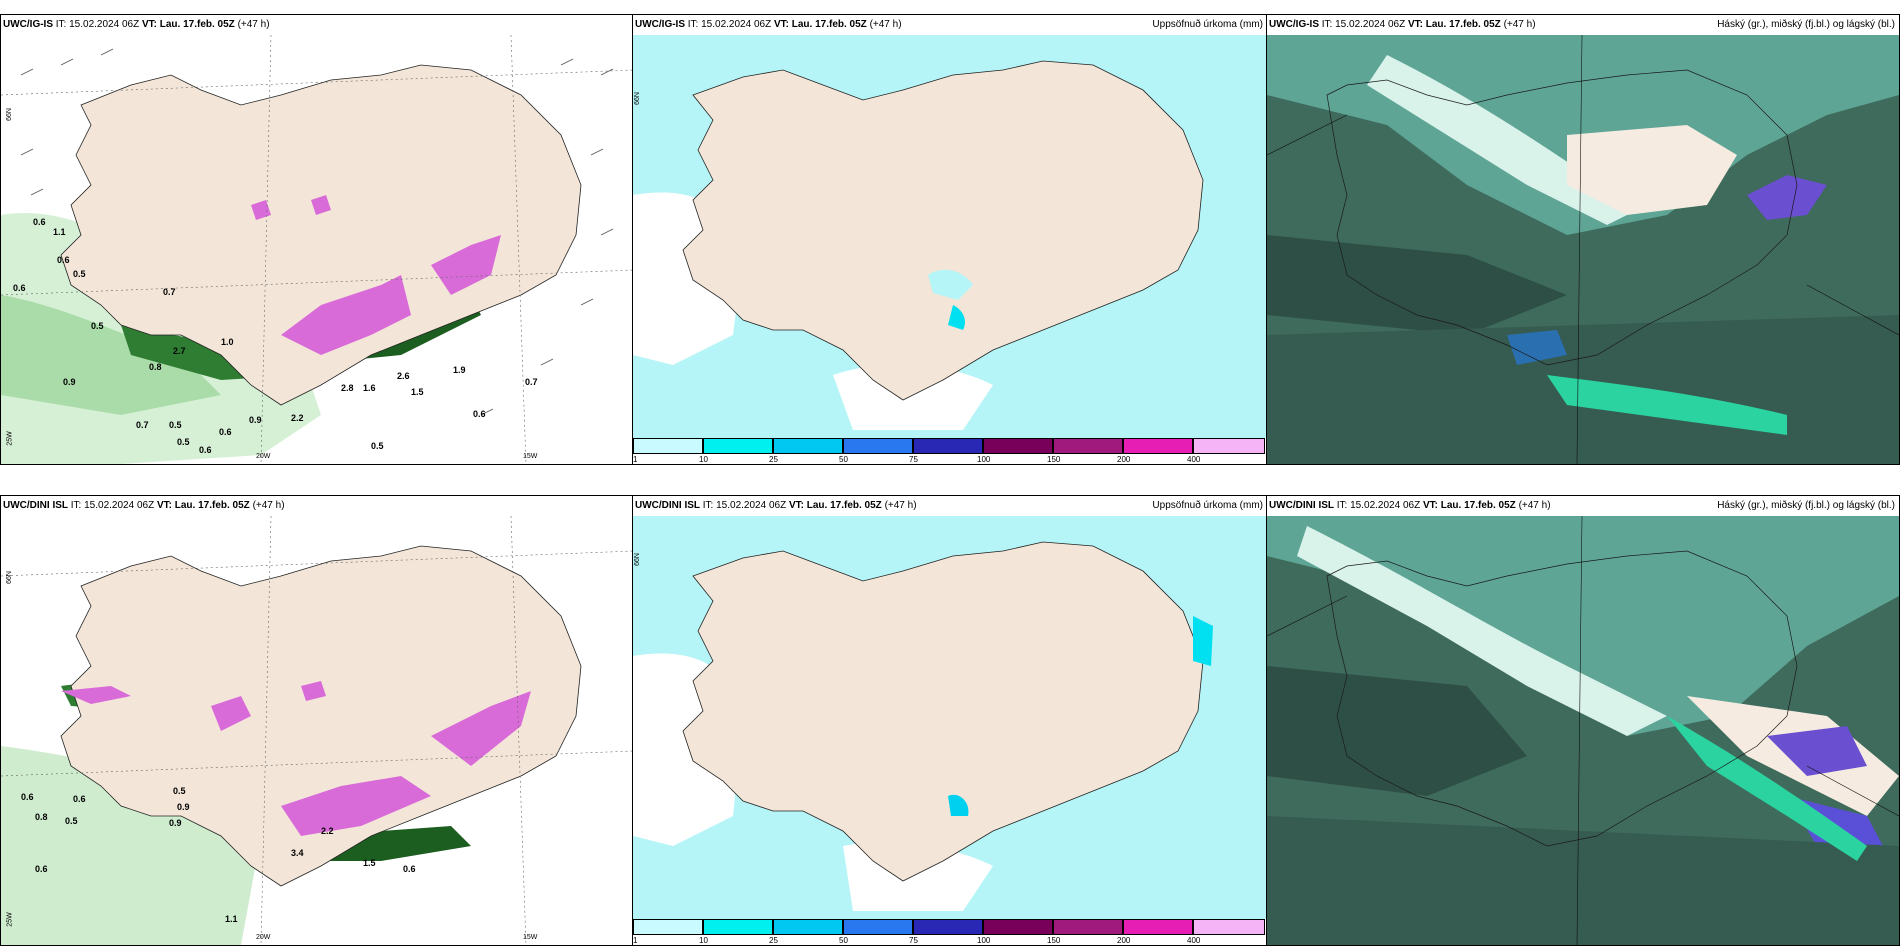  What do you see at coordinates (459, 370) in the screenshot?
I see `precip-value-label: 1.9` at bounding box center [459, 370].